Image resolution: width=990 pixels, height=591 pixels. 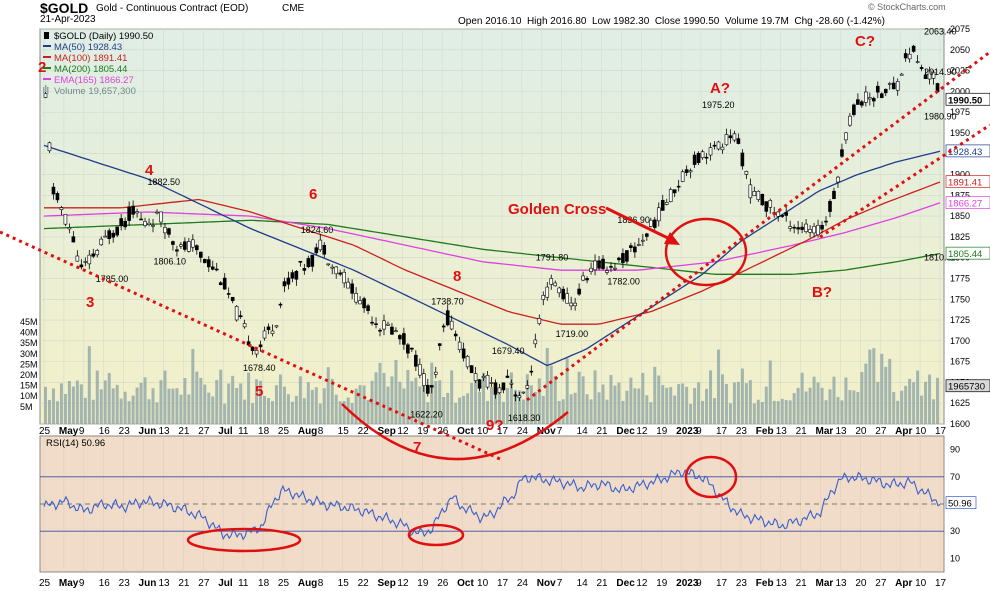 I want to click on ma200-line, so click(x=492, y=247).